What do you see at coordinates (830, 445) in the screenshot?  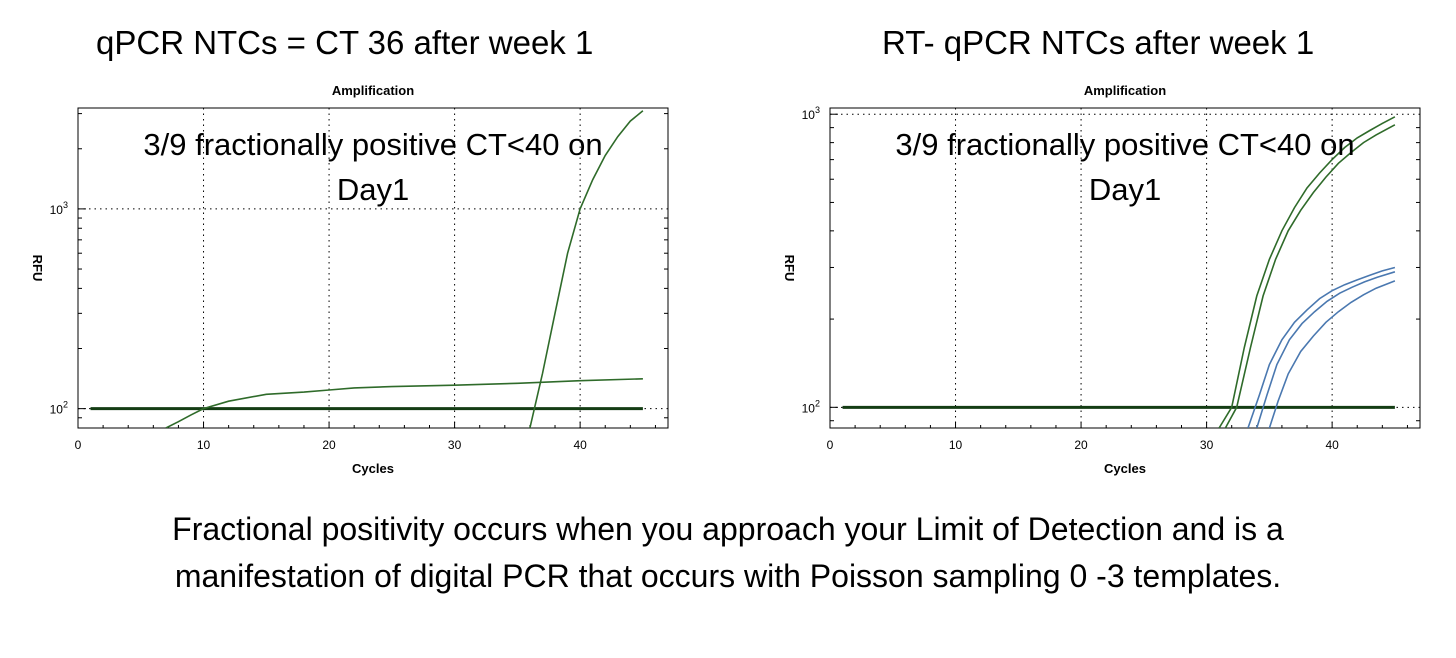 I see `right-chart-xtick-label-0: 0` at bounding box center [830, 445].